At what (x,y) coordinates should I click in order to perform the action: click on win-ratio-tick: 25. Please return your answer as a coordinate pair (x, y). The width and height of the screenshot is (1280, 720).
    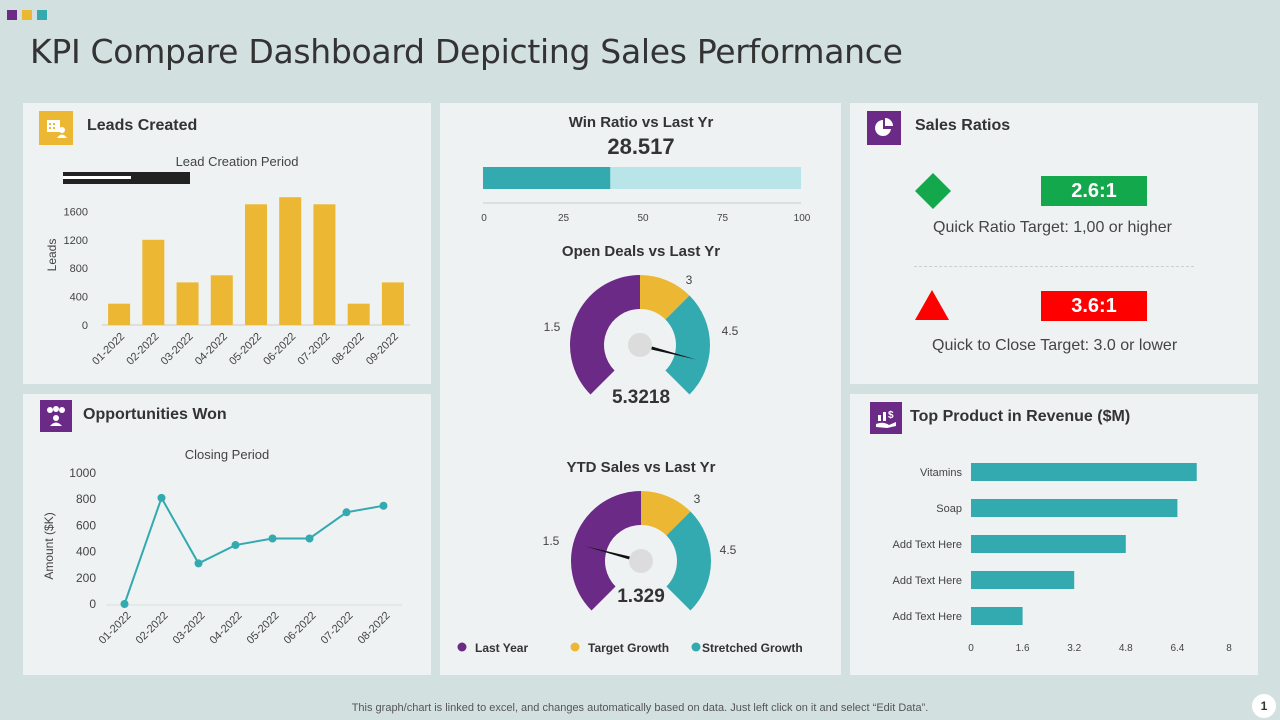
    Looking at the image, I should click on (564, 218).